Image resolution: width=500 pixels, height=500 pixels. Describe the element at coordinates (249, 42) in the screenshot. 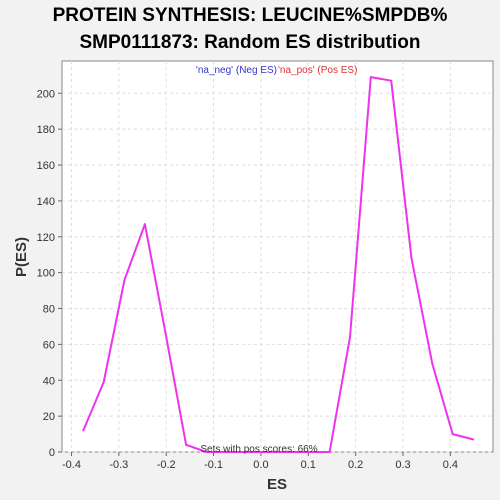

I see `chart-title-line-2: SMP0111873: Random ES distribution` at that location.